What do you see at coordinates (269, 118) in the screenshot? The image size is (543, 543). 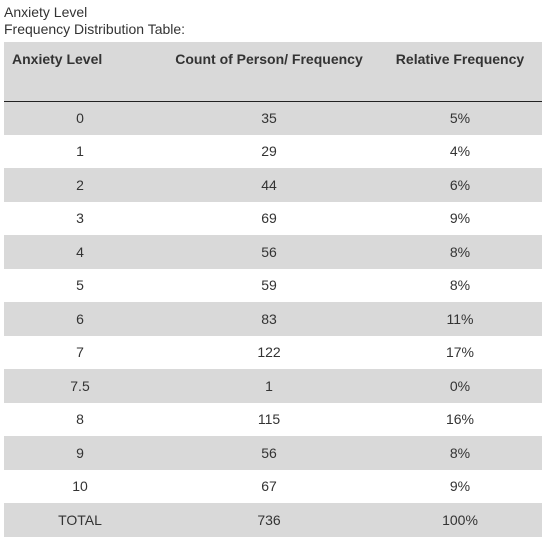 I see `cell-count: 35` at bounding box center [269, 118].